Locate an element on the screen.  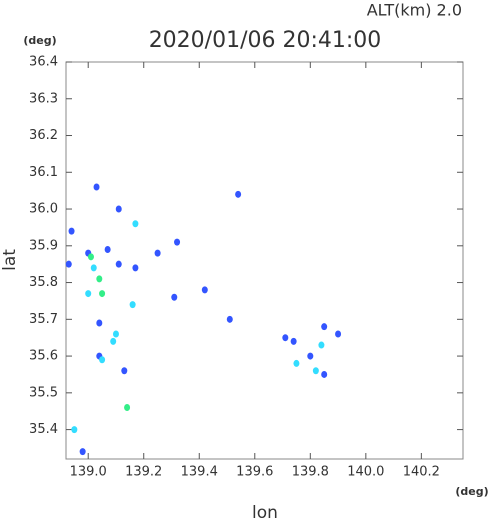
y-tick-label: 35.4 is located at coordinates (43, 429).